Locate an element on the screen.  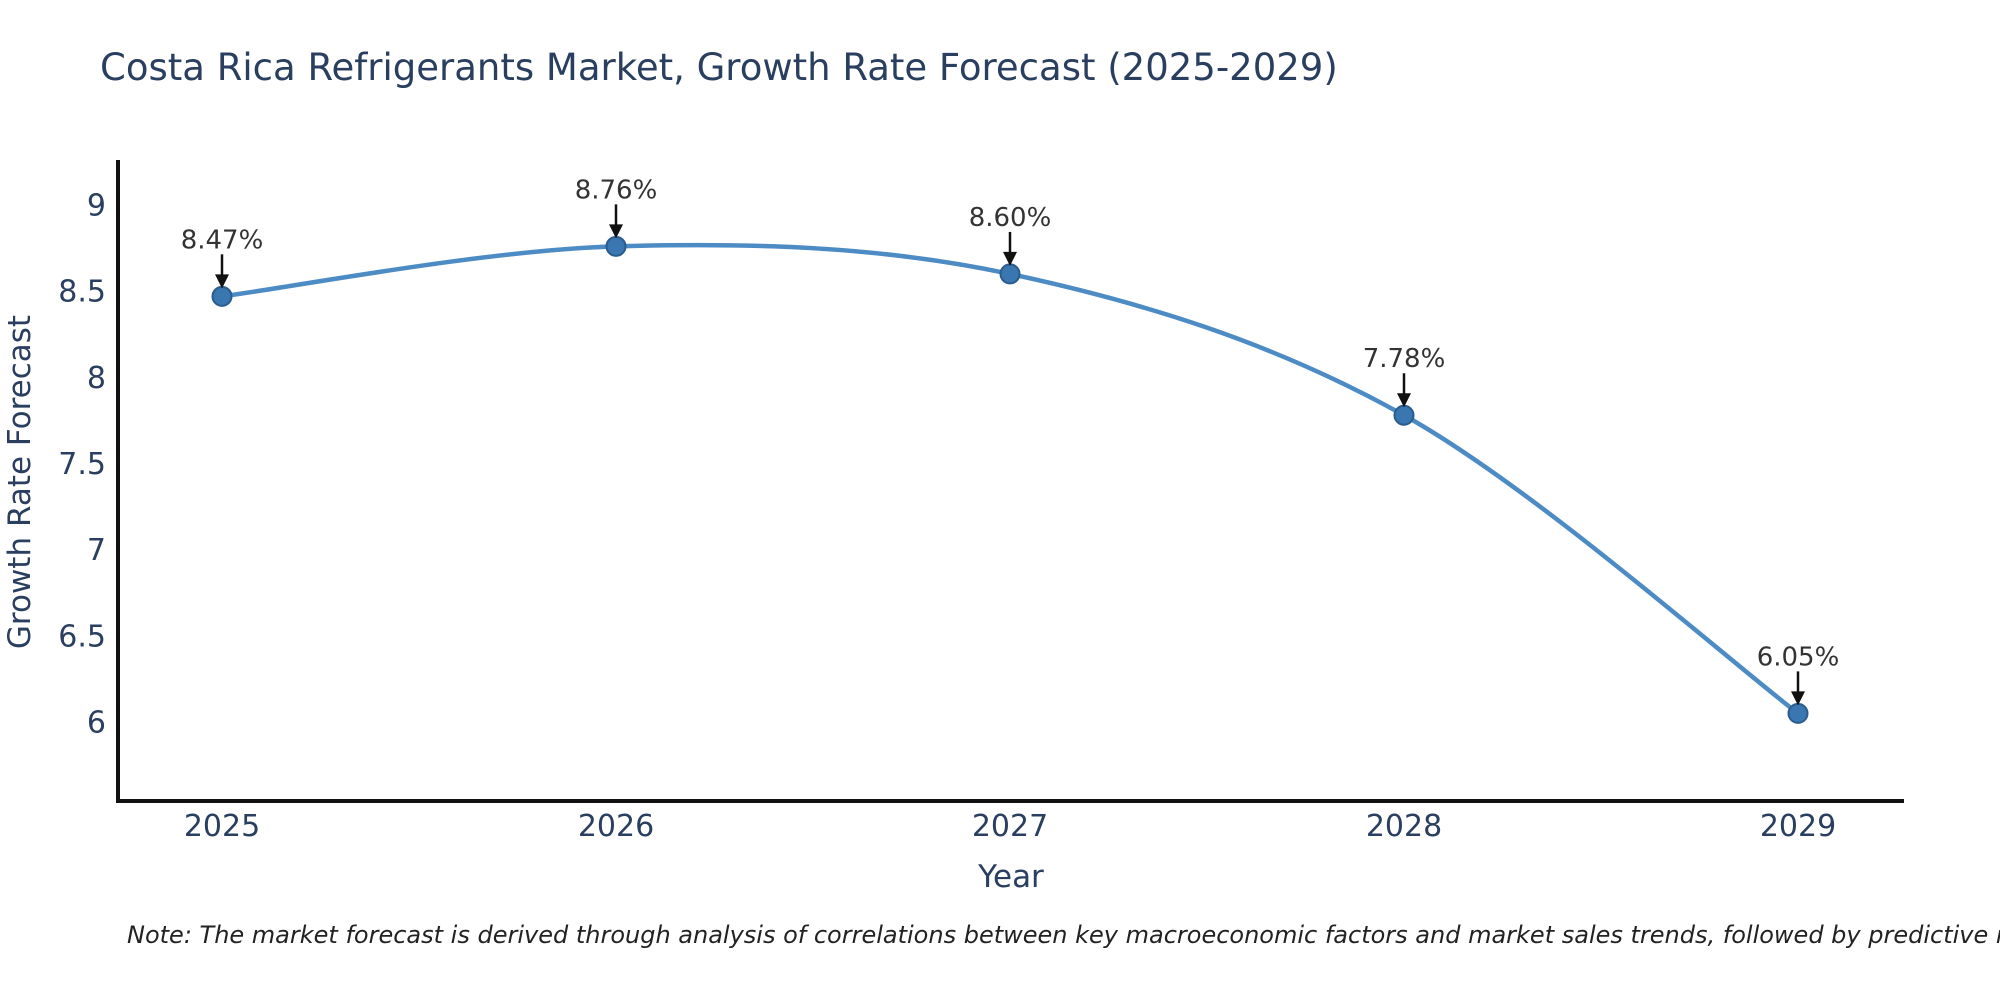
y-tick-labels: 9 8.5 8 7.5 7 6.5 6 is located at coordinates (82, 465).